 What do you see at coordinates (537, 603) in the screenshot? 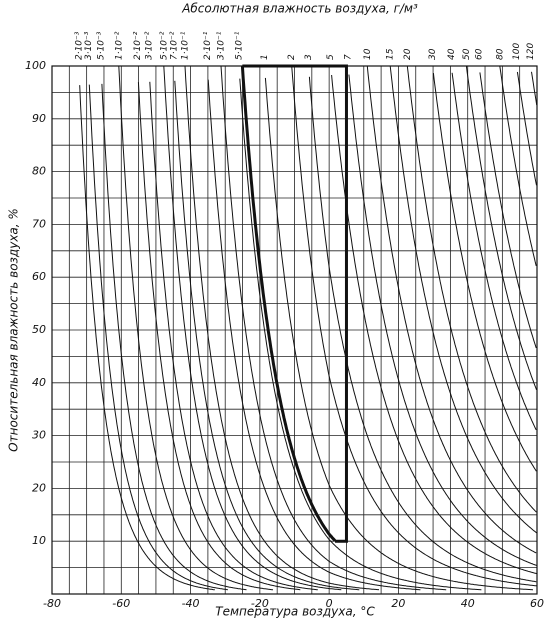
I see `x-tick-label: 60` at bounding box center [537, 603].